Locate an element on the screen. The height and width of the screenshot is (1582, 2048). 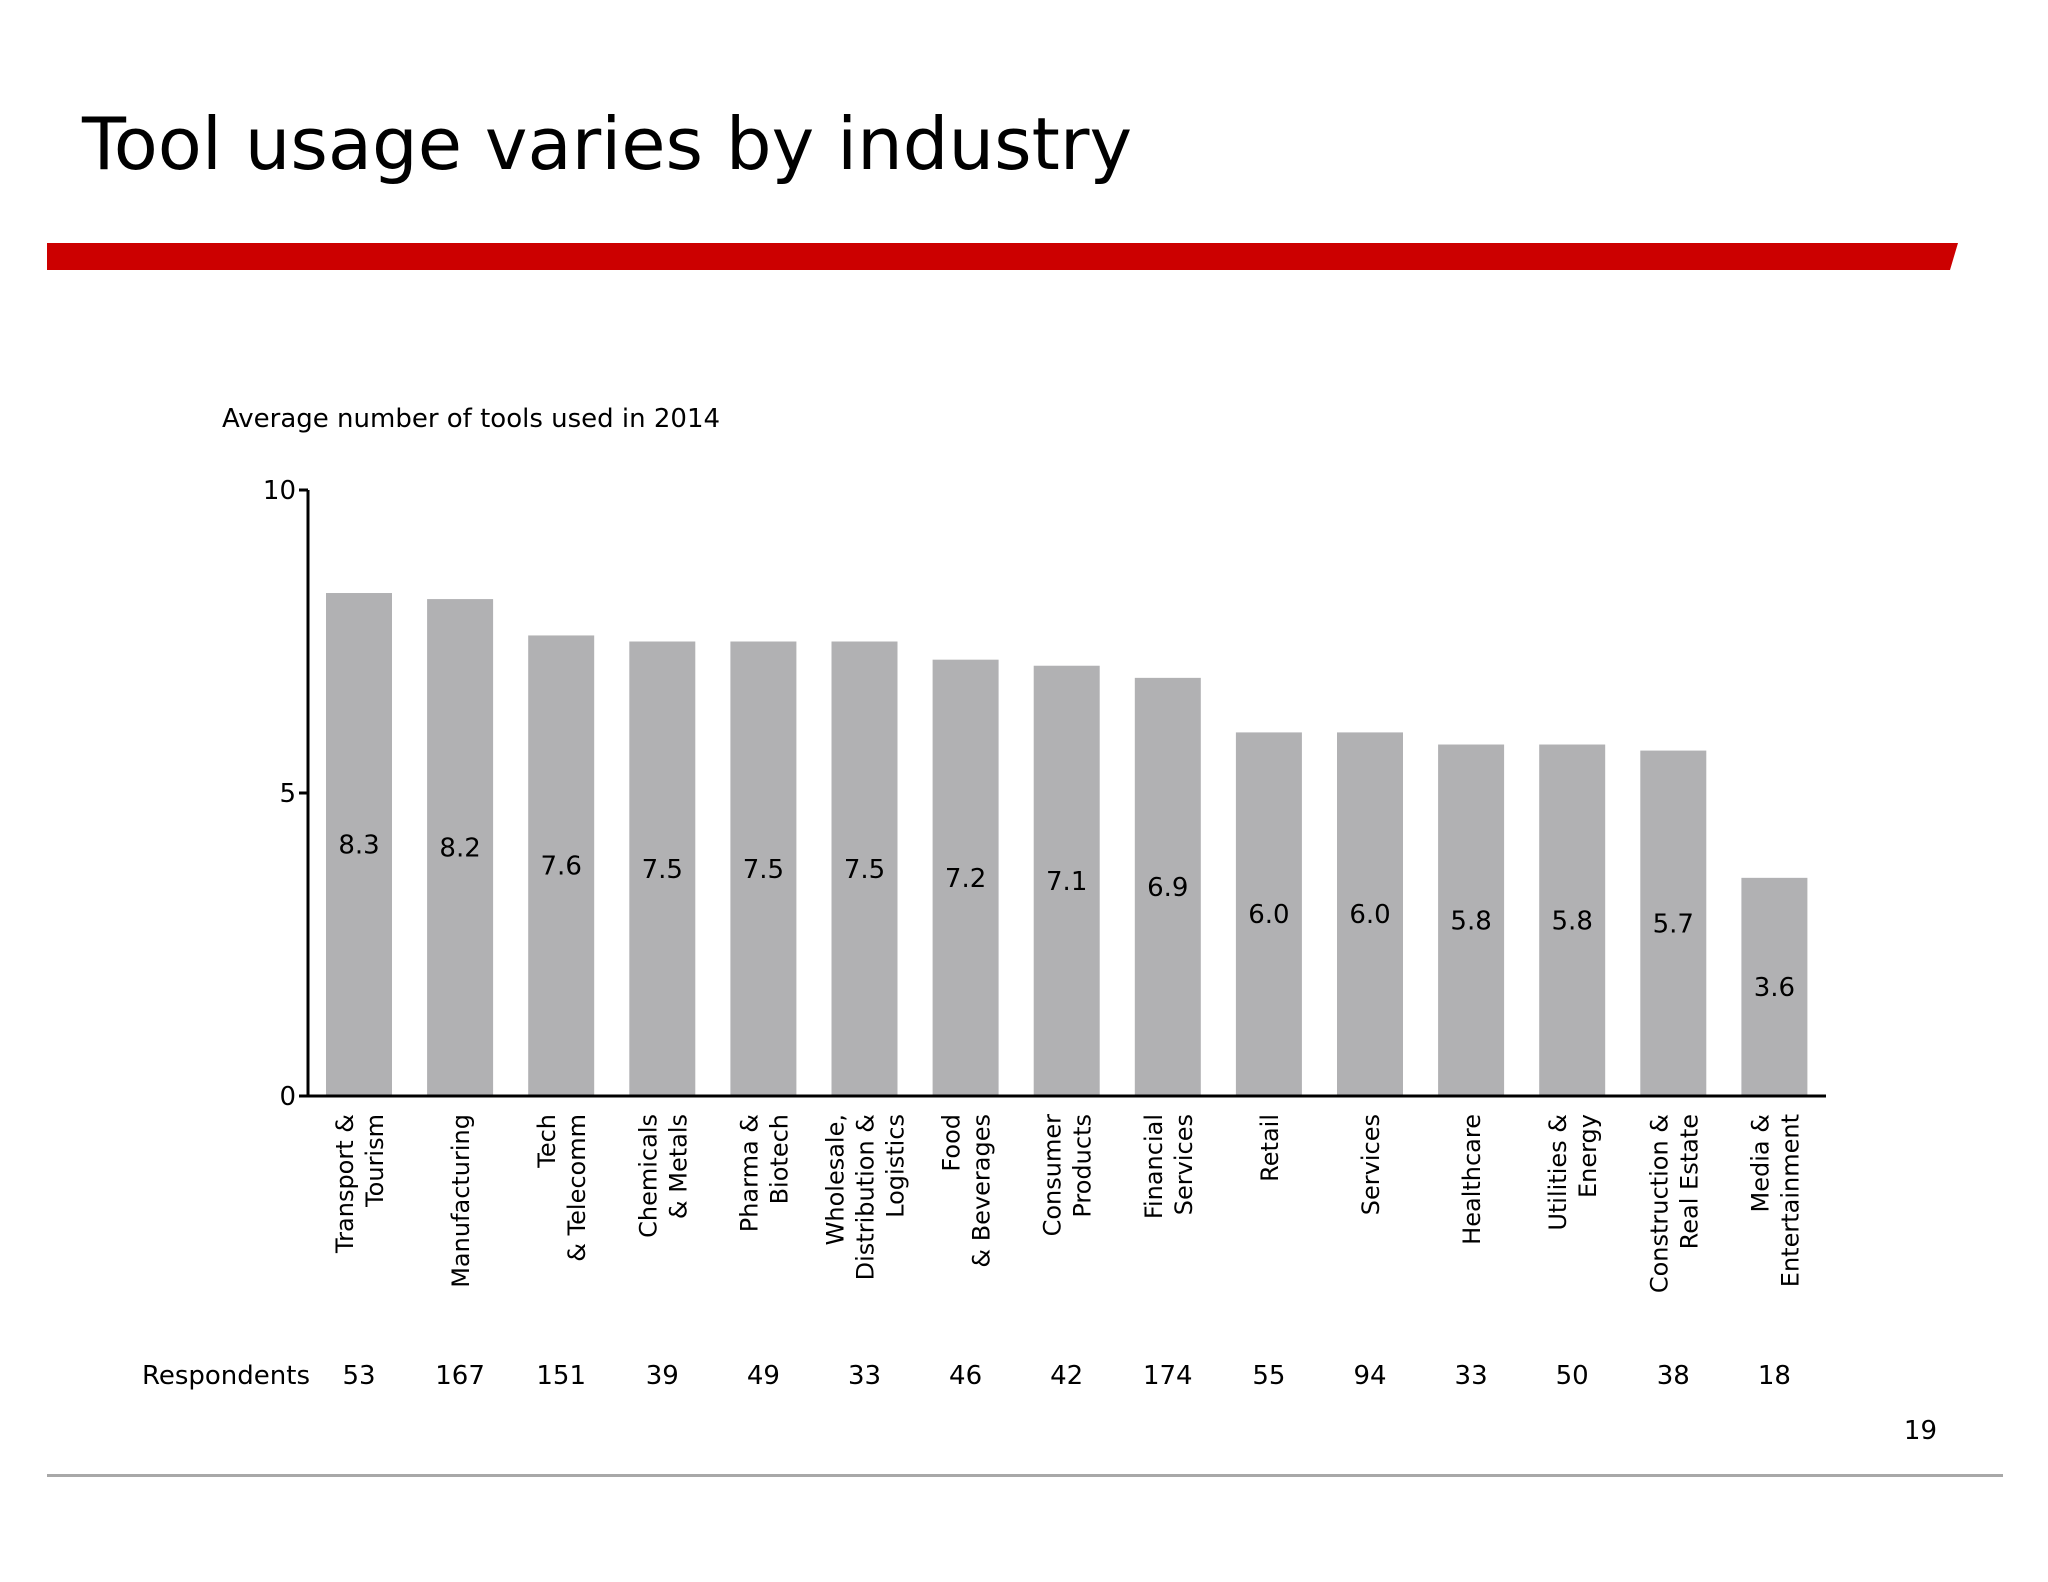
category-label: Media &Entertainment is located at coordinates (1775, 1200).